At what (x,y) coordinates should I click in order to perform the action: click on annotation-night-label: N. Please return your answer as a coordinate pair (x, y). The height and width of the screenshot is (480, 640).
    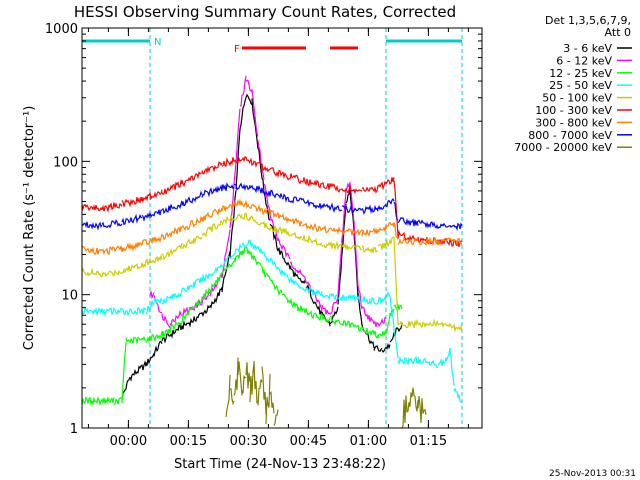
    Looking at the image, I should click on (157, 42).